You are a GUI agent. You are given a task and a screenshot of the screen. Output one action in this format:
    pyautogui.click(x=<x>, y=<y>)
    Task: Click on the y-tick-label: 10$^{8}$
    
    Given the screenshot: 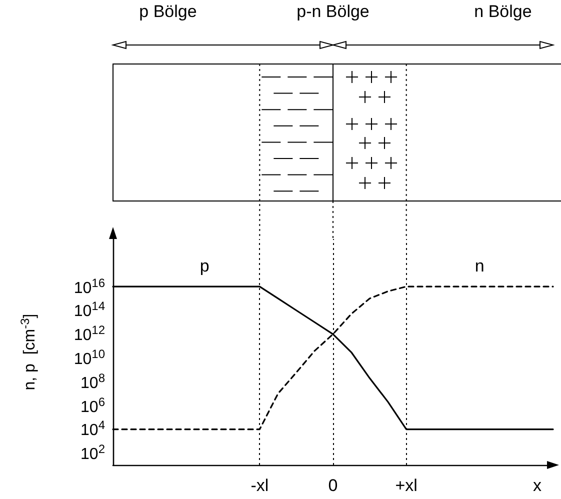 What is the action you would take?
    pyautogui.click(x=92, y=381)
    